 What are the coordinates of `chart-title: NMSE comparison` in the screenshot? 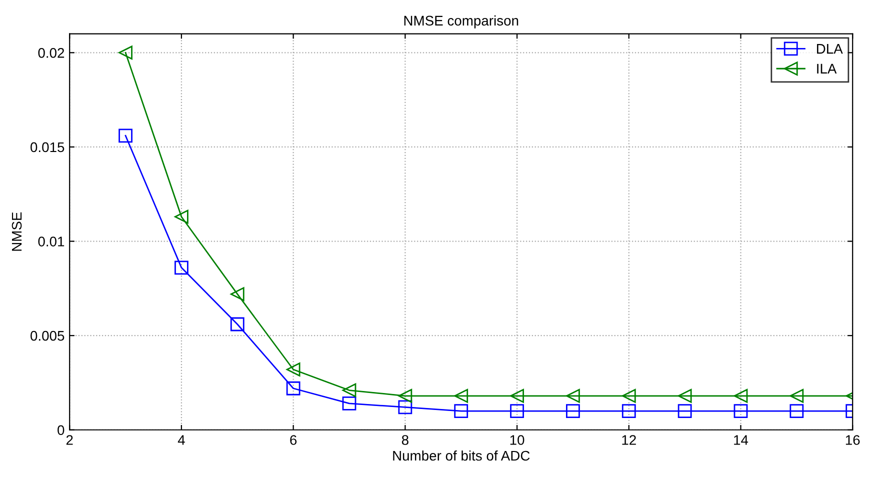 It's located at (461, 21).